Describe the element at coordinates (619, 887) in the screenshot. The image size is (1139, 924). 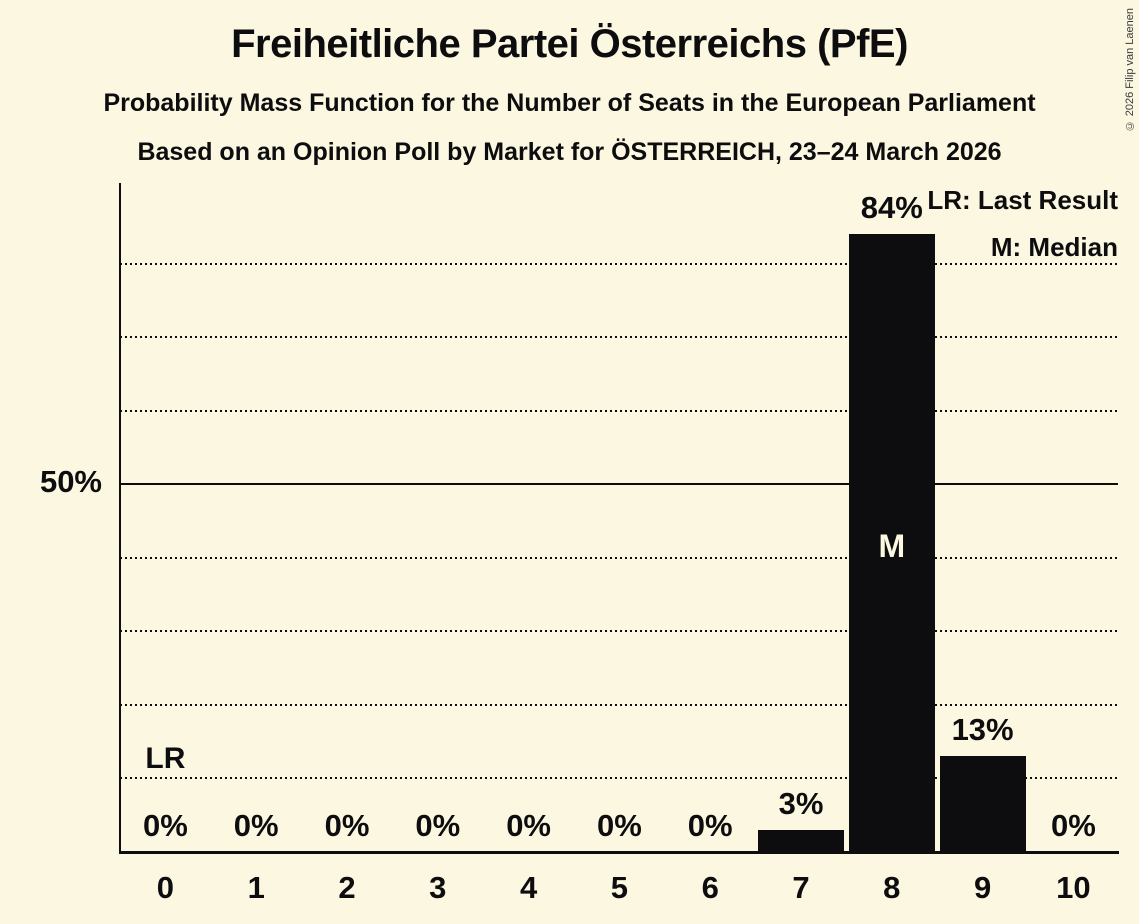
I see `x-tick-label: 5` at that location.